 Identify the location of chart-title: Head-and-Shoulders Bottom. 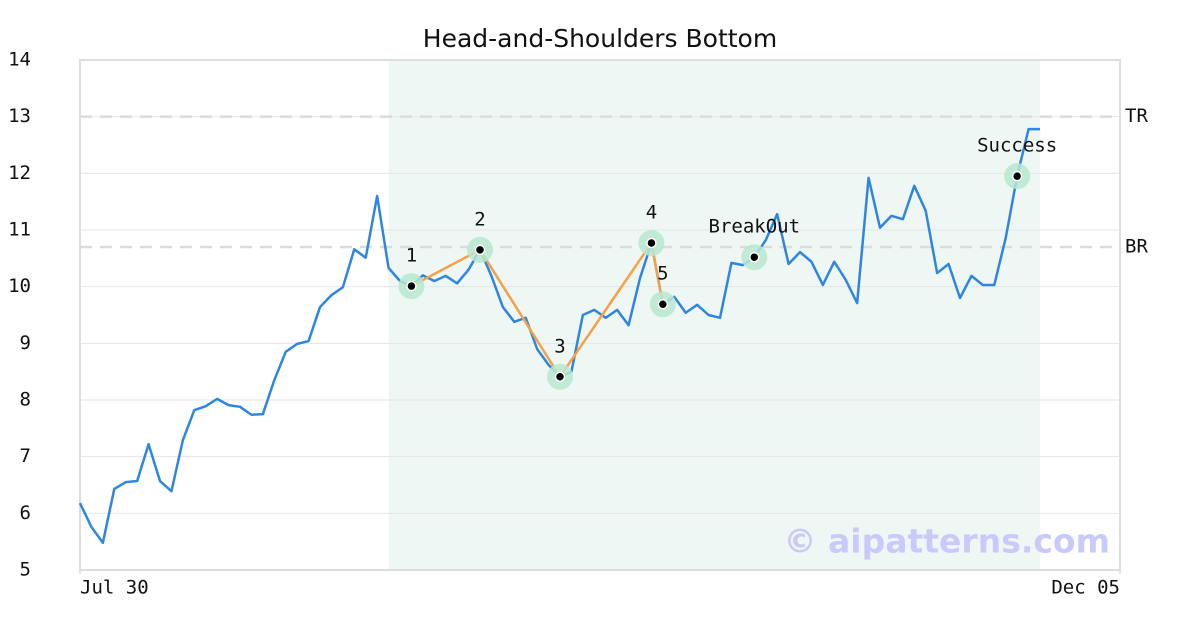
(600, 38).